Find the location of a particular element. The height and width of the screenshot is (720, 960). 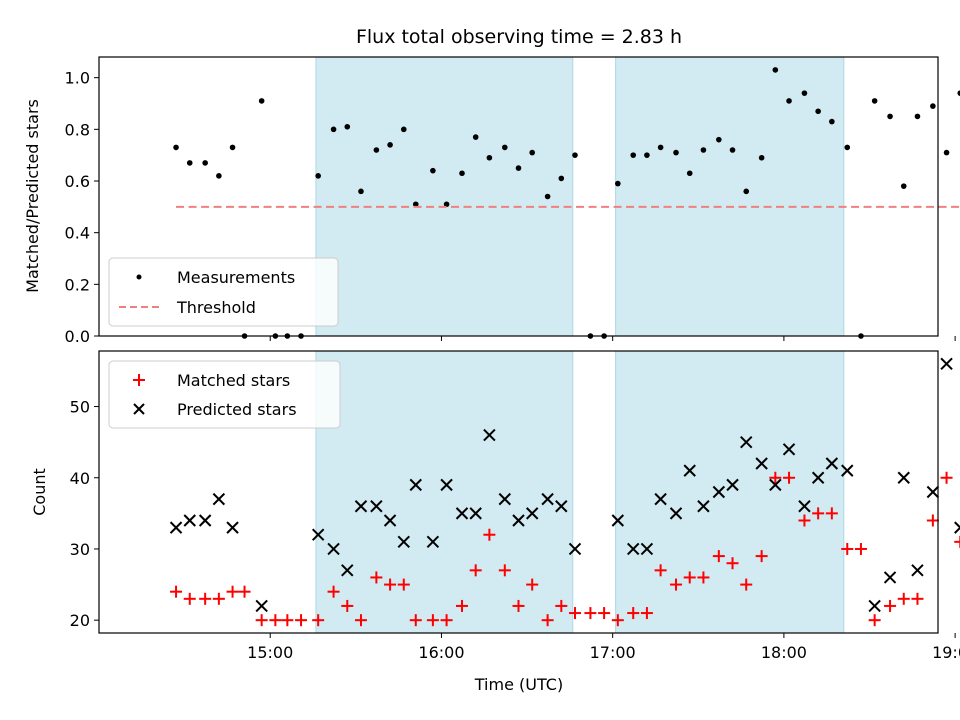

bottom-y-tick-label: 40 is located at coordinates (80, 478).